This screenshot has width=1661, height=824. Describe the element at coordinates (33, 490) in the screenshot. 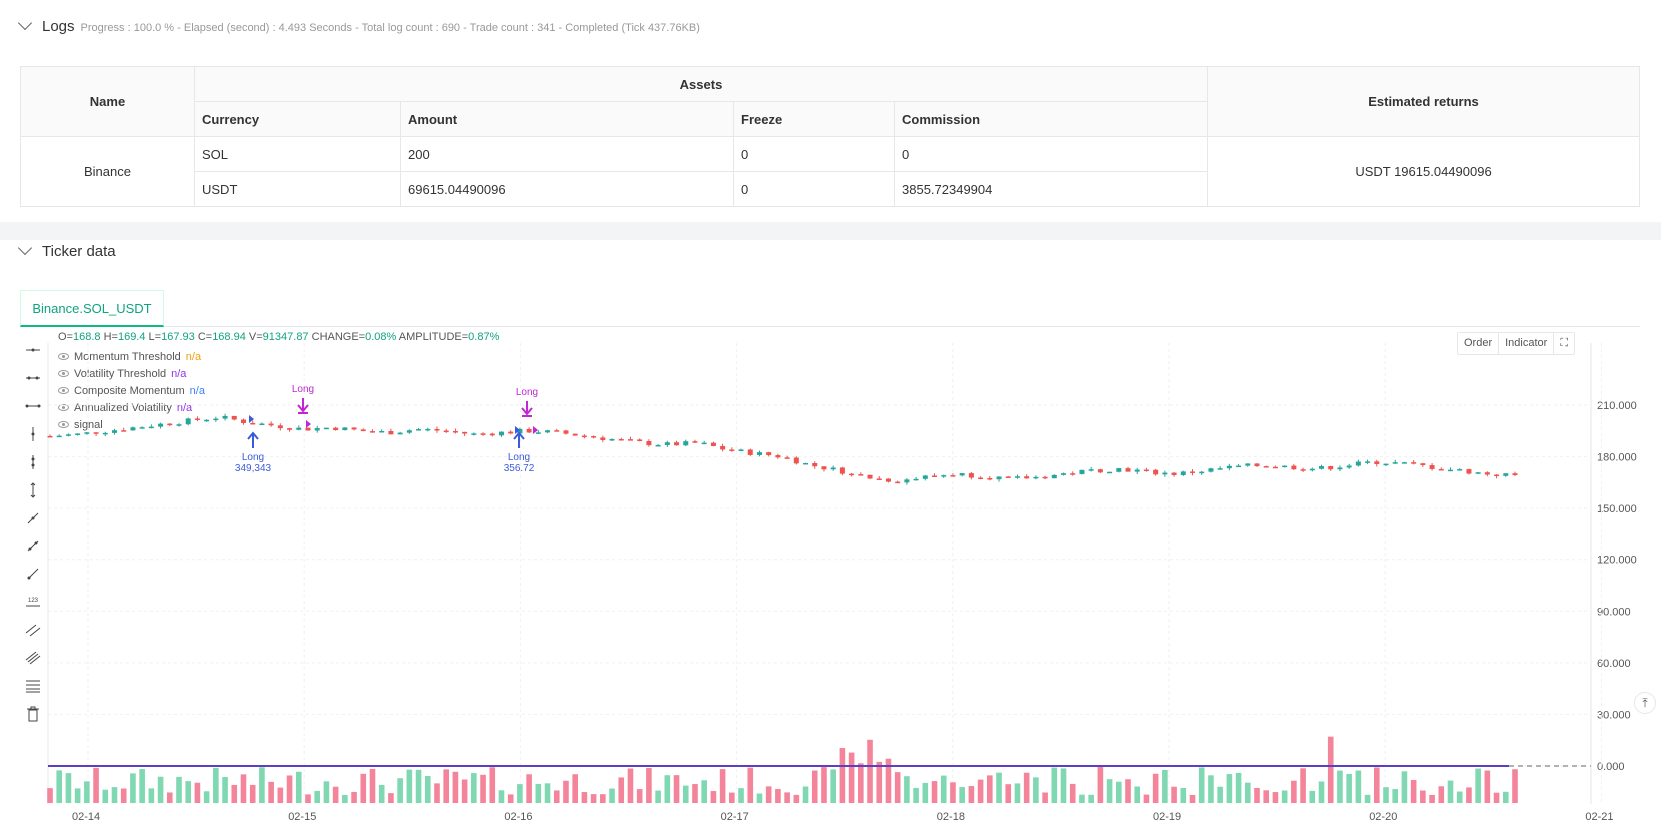

I see `vertical-ray-tool-icon` at that location.